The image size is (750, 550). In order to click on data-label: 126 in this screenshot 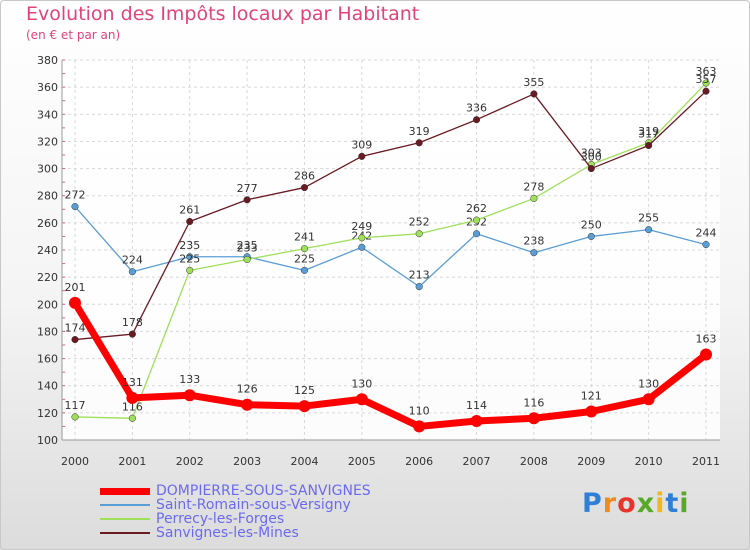, I will do `click(247, 389)`.